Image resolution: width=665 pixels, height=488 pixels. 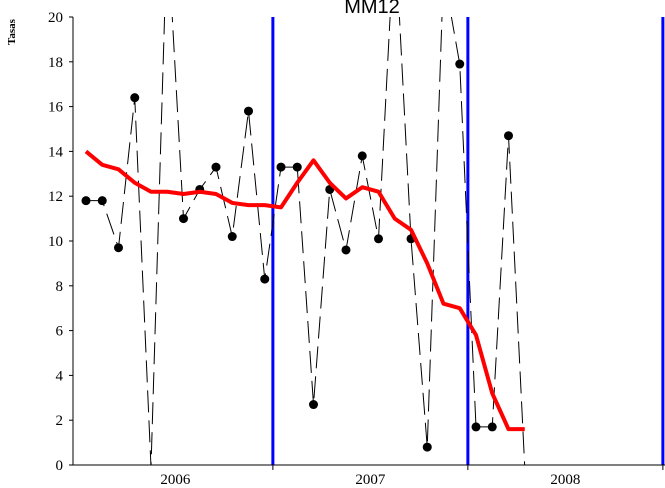 I want to click on y-tick-label: 18, so click(x=55, y=63).